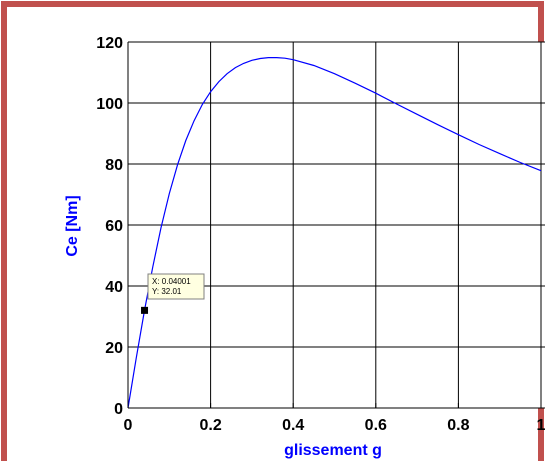 The image size is (545, 461). Describe the element at coordinates (167, 291) in the screenshot. I see `datatip-y-text: Y: 32.01` at that location.